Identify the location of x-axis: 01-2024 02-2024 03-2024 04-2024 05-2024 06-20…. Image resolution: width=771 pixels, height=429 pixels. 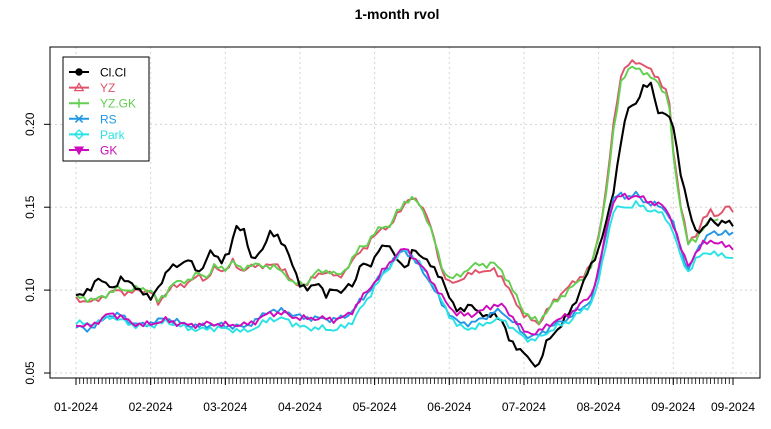
(404, 395).